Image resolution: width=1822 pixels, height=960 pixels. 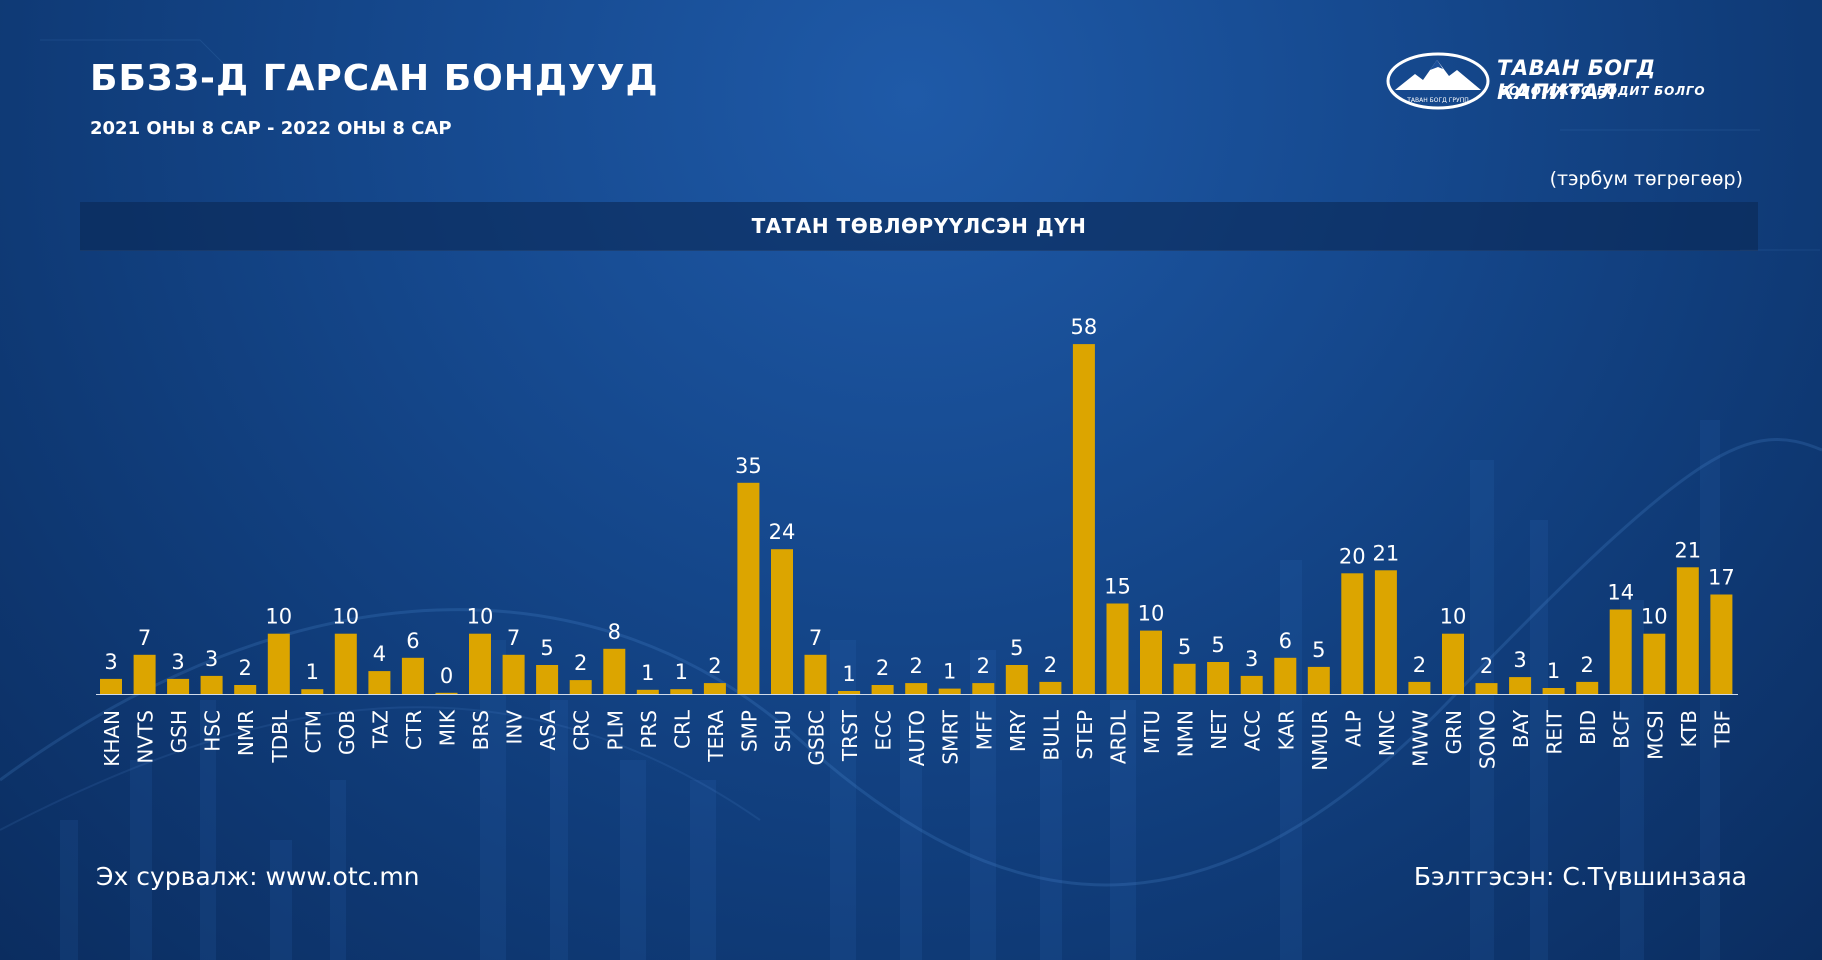 What do you see at coordinates (649, 729) in the screenshot?
I see `x-tick-prs: PRS` at bounding box center [649, 729].